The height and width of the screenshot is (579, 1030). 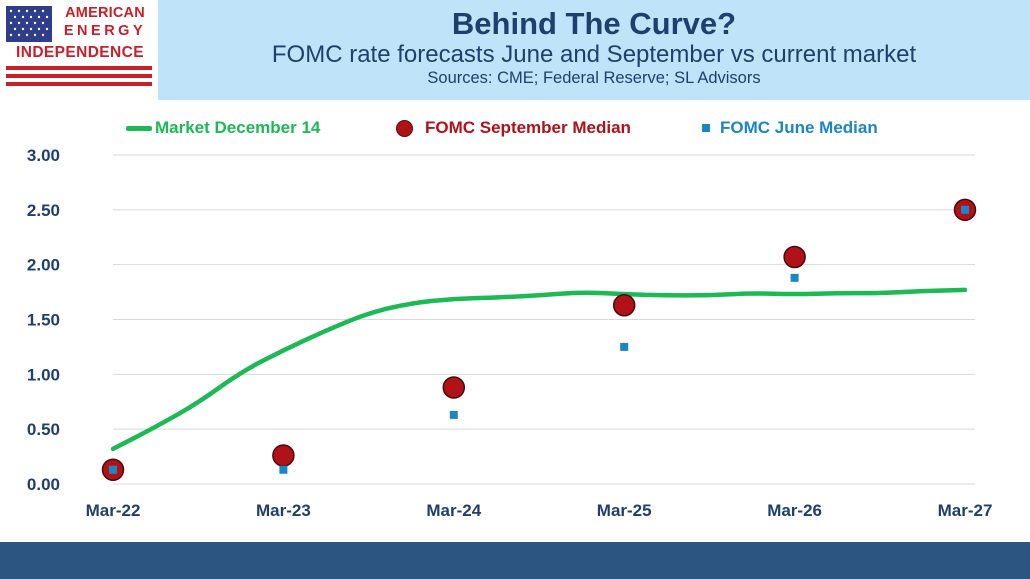 I want to click on logo-text: AMERICAN ENERGY INDEPENDENCE, so click(x=85, y=32).